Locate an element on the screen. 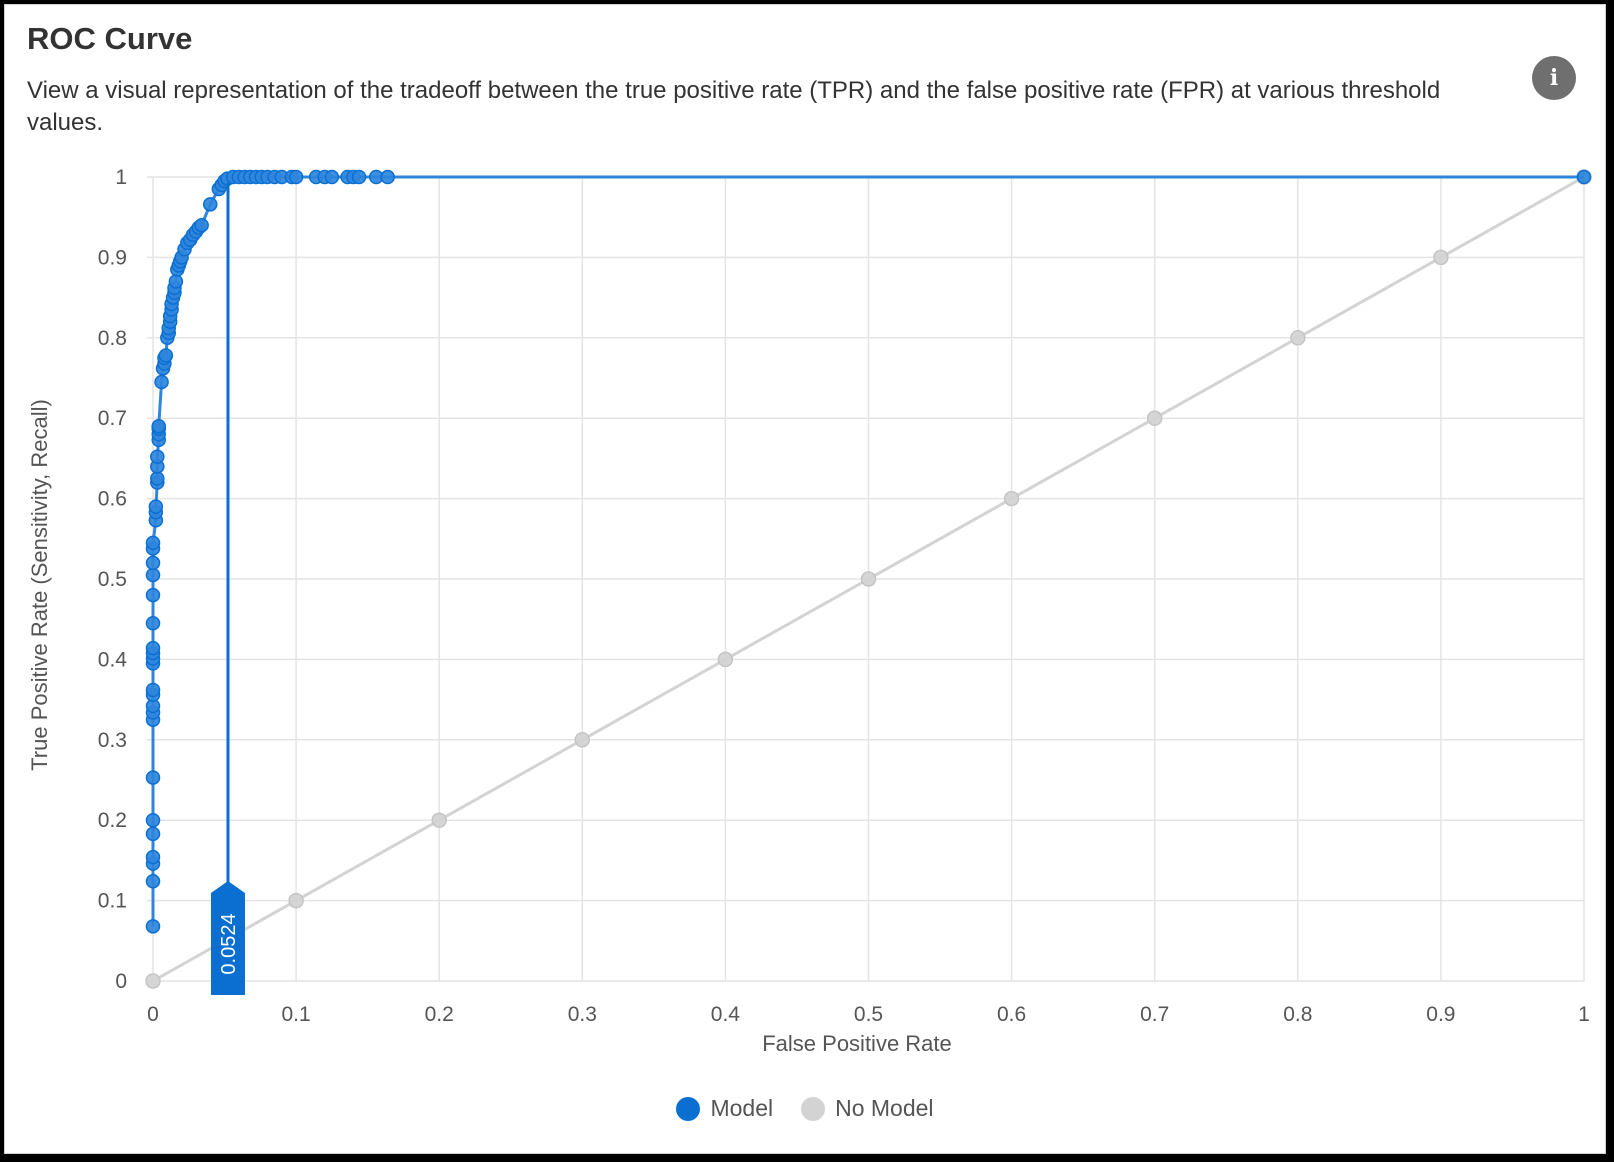 The image size is (1614, 1162). legend-label-model: Model is located at coordinates (742, 1108).